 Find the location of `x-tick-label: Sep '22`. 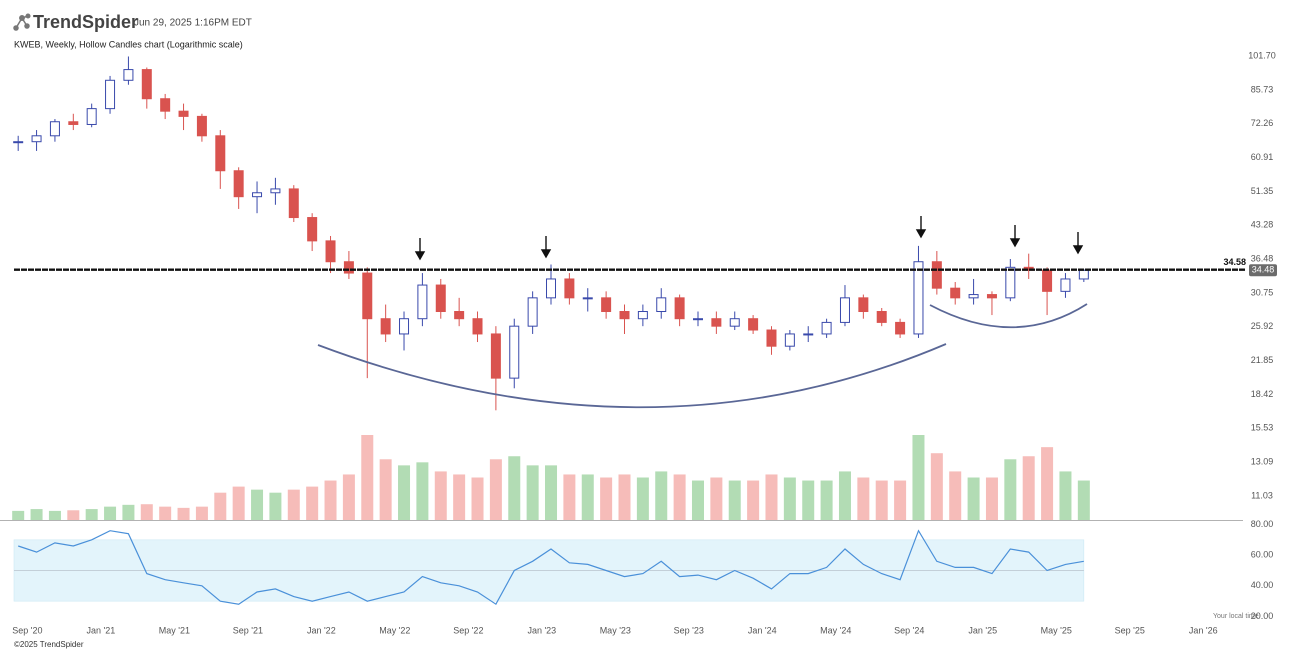

x-tick-label: Sep '22 is located at coordinates (468, 630).